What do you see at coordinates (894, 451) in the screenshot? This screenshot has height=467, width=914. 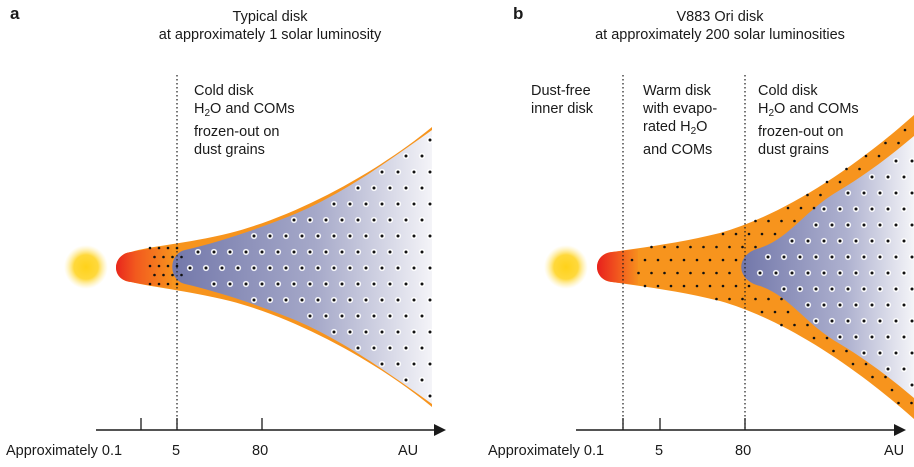 I see `panel-b-axis-unit: AU` at bounding box center [894, 451].